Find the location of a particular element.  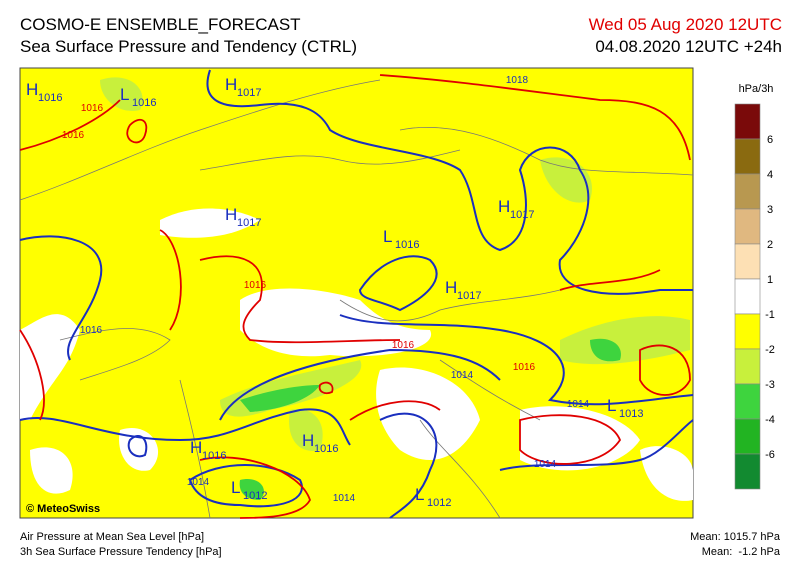

subtitle: Sea Surface Pressure and Tendency (CTRL) is located at coordinates (188, 46).